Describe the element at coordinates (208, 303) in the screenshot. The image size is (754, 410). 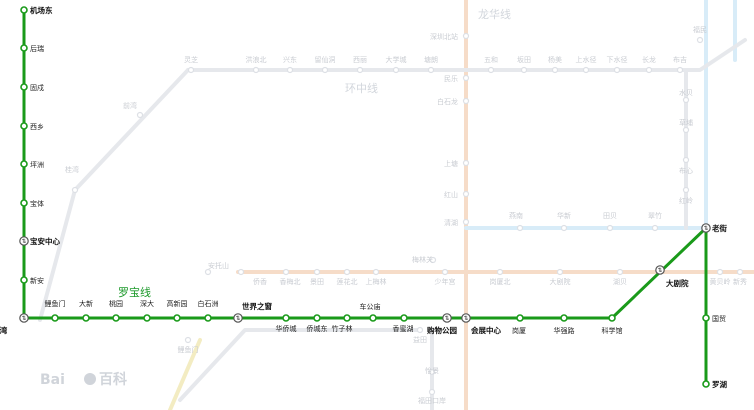
I see `station-label: 白石洲` at that location.